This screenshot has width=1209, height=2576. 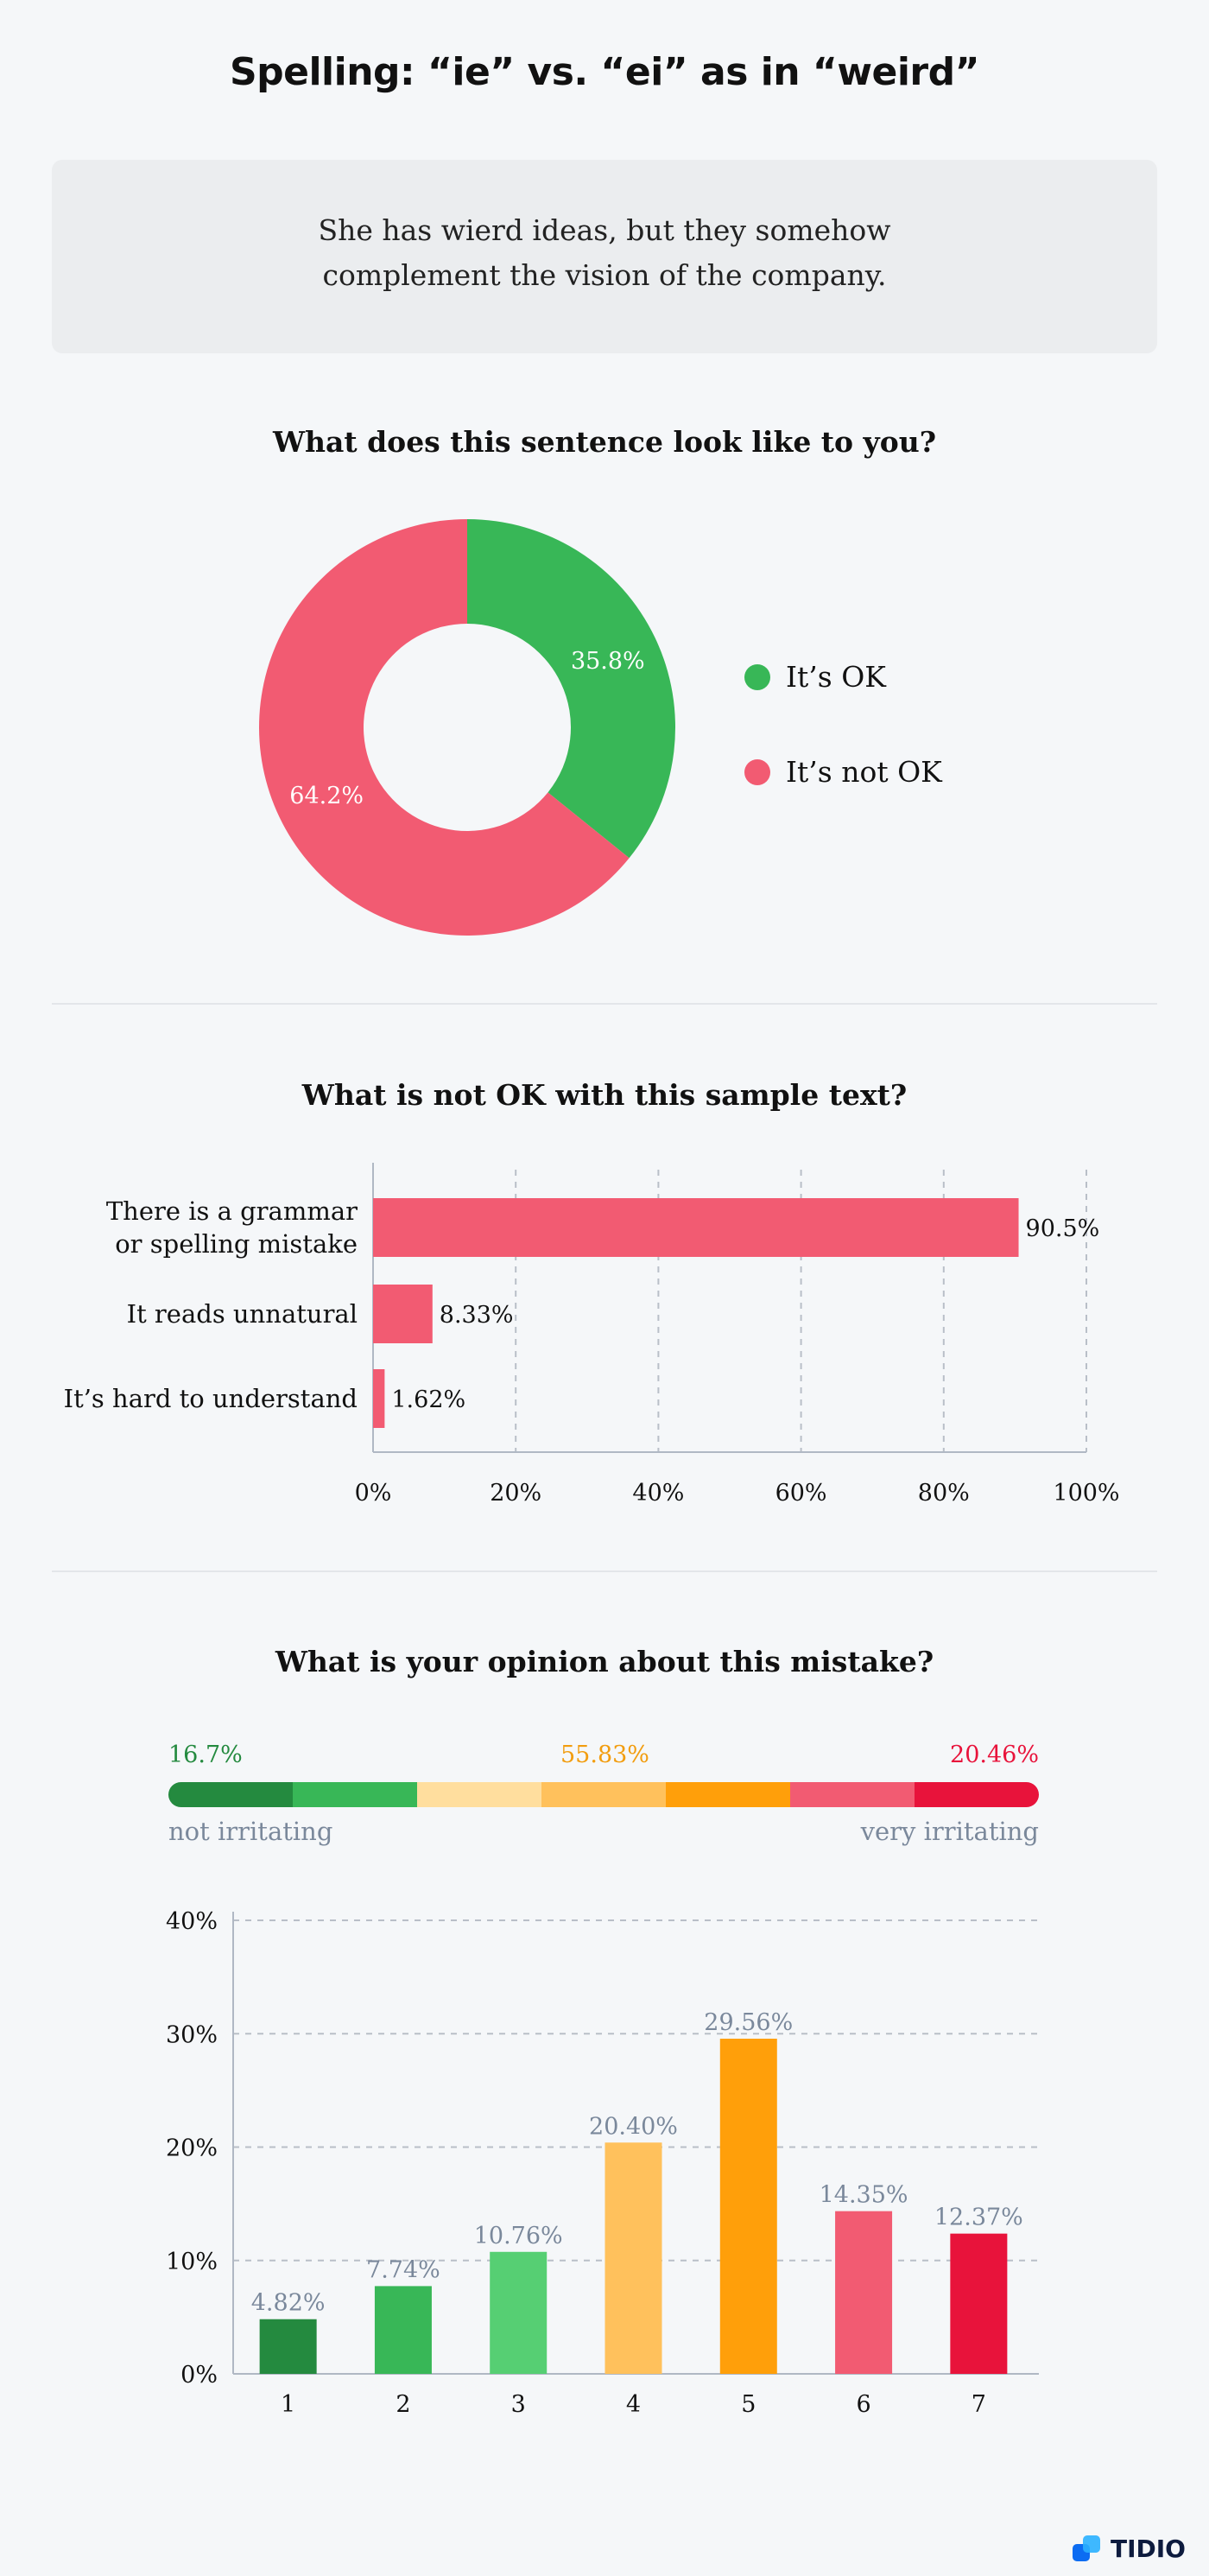 I want to click on hbar-category-label-1: or spelling mistake, so click(x=237, y=1244).